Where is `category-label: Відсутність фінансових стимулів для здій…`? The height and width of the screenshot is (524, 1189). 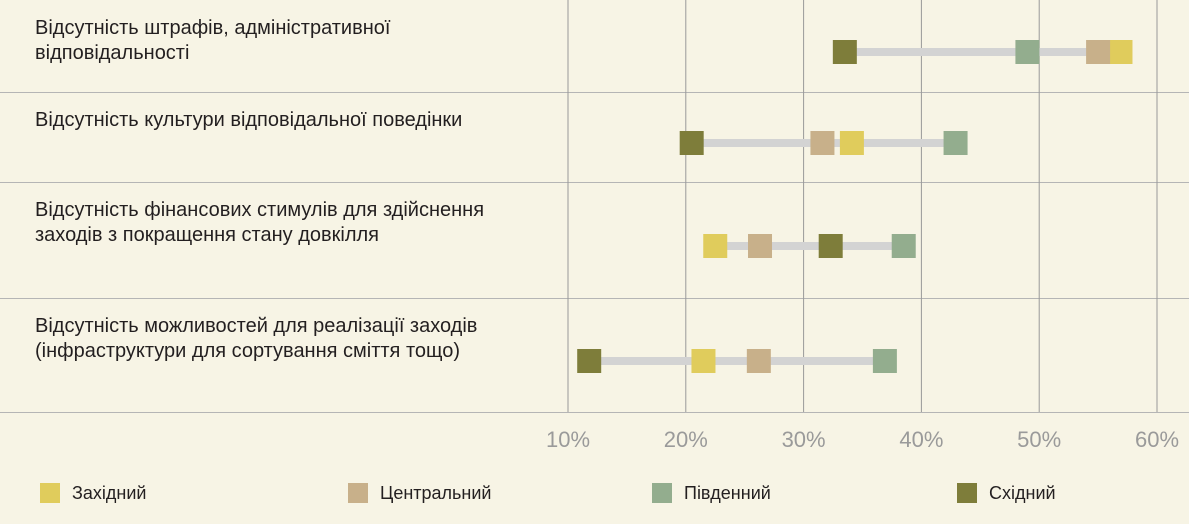 category-label: Відсутність фінансових стимулів для здій… is located at coordinates (260, 222).